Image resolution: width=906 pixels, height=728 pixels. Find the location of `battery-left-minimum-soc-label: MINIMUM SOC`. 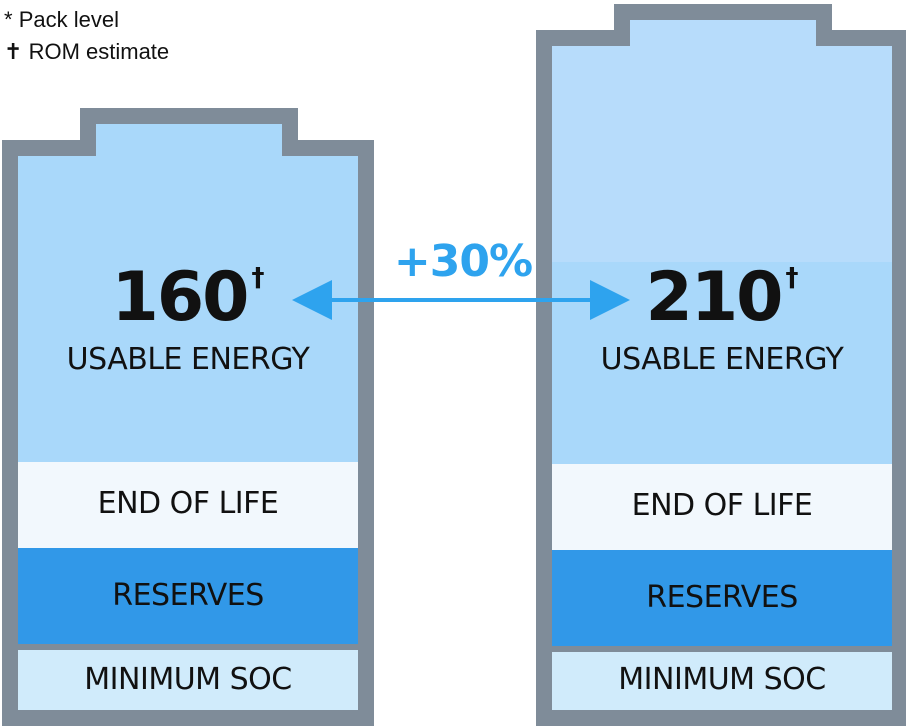

battery-left-minimum-soc-label: MINIMUM SOC is located at coordinates (188, 679).